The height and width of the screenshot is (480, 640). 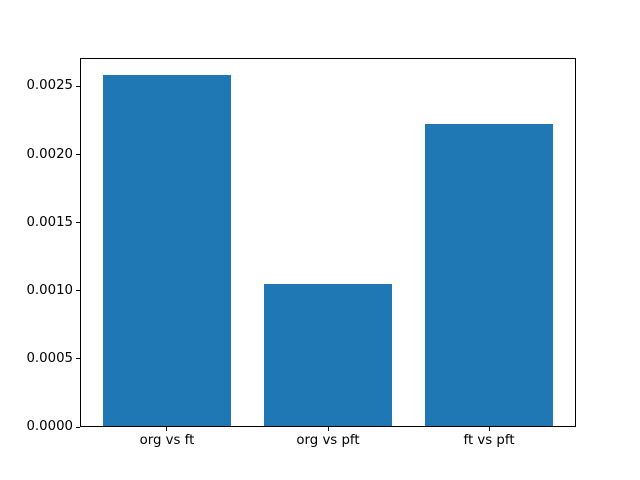 What do you see at coordinates (489, 274) in the screenshot?
I see `bar-ft-vs-pft` at bounding box center [489, 274].